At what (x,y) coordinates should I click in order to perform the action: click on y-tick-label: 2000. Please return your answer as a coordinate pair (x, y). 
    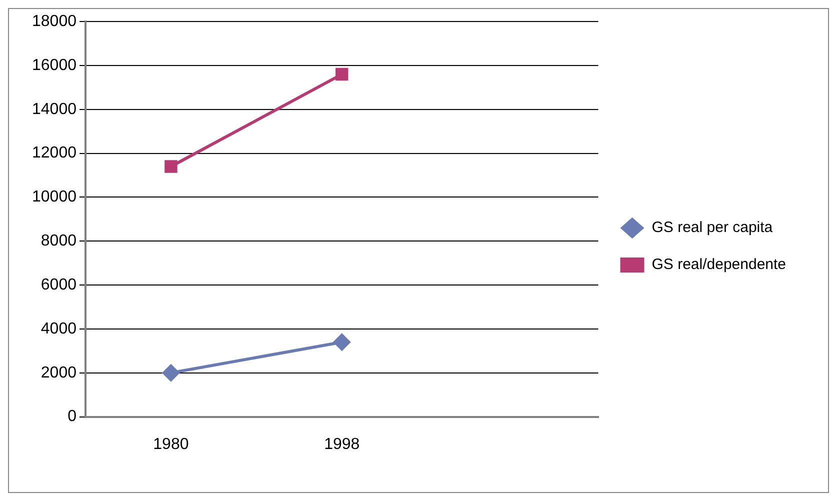
    Looking at the image, I should click on (58, 373).